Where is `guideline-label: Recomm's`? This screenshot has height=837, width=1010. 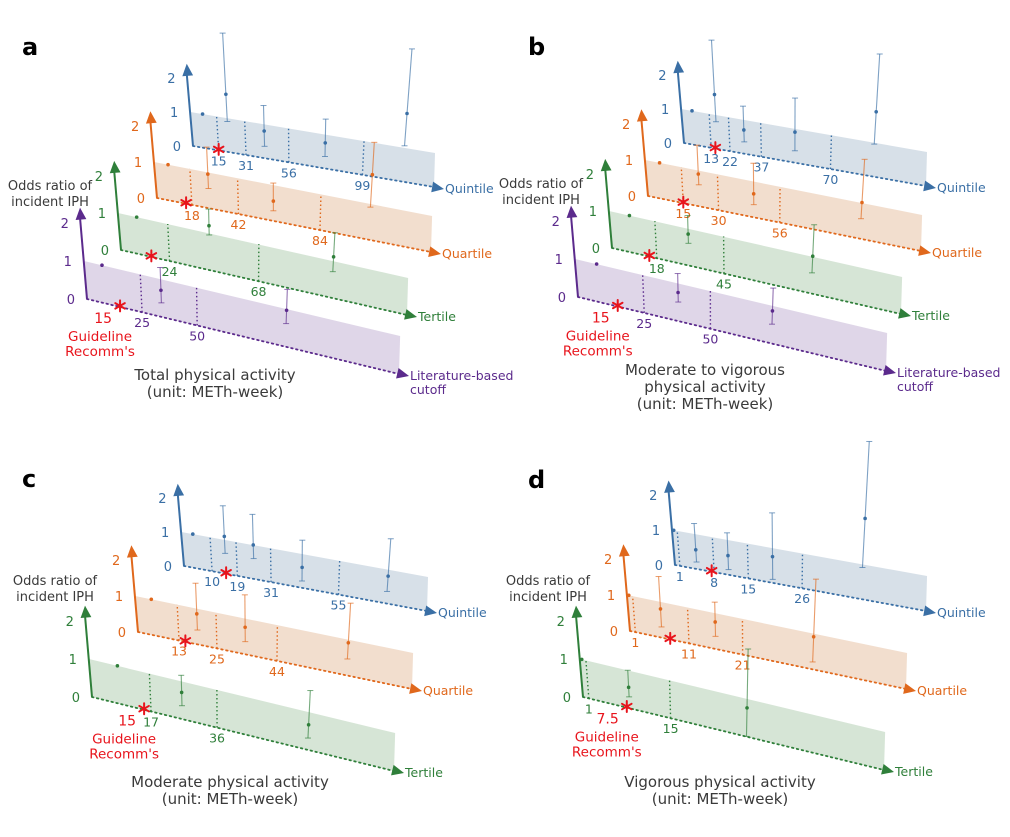 guideline-label: Recomm's is located at coordinates (124, 755).